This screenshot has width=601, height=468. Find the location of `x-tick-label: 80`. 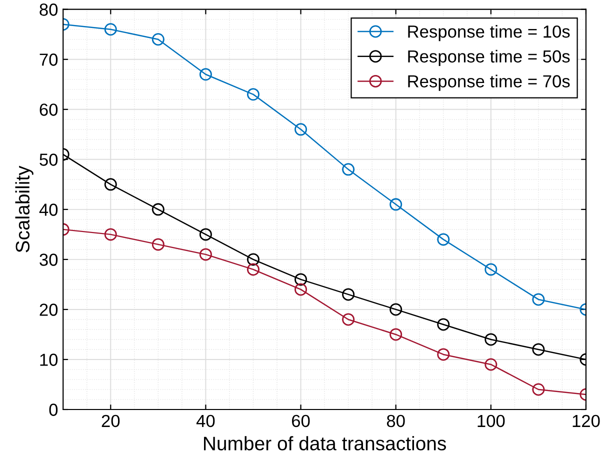

x-tick-label: 80 is located at coordinates (395, 421).